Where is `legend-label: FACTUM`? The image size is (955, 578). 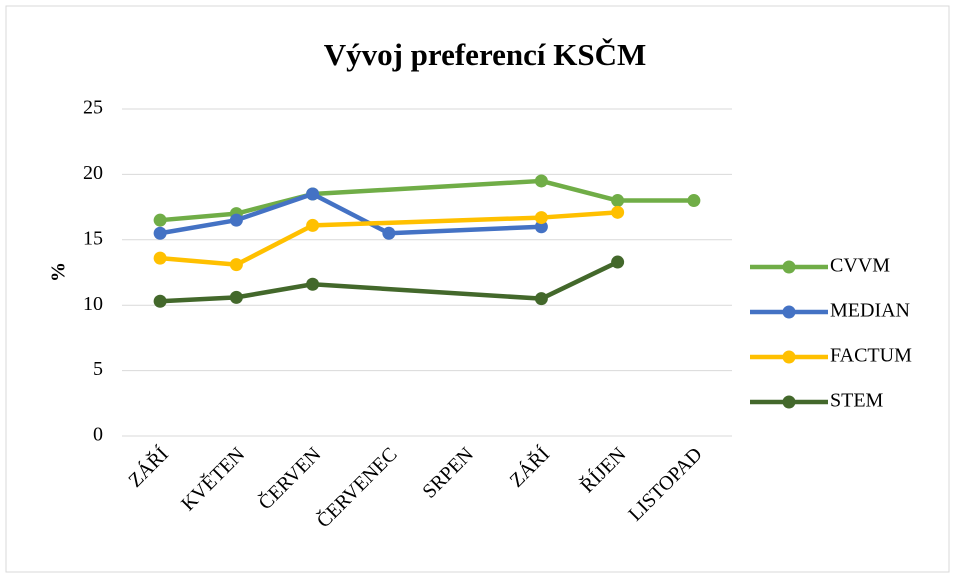 legend-label: FACTUM is located at coordinates (871, 356).